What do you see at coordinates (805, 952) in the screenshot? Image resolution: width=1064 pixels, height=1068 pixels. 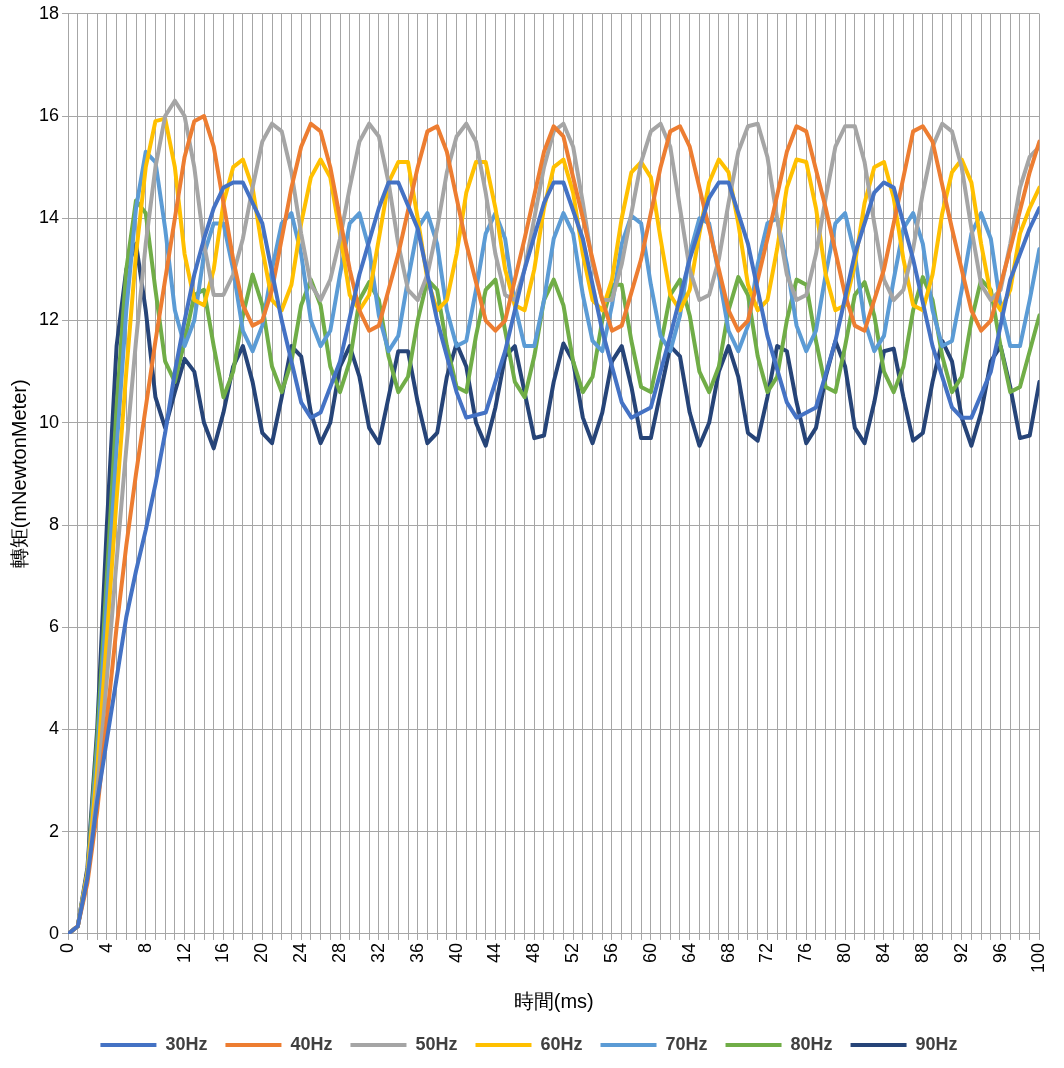 I see `x-tick-label: 76` at bounding box center [805, 952].